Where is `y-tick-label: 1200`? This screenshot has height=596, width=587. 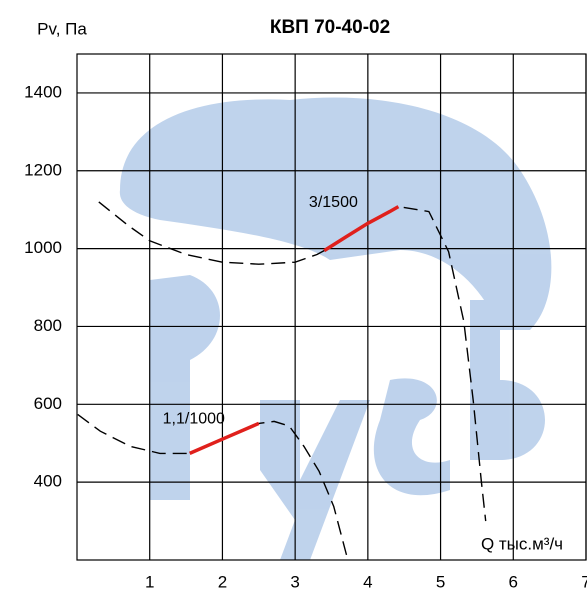
y-tick-label: 1200 is located at coordinates (43, 169).